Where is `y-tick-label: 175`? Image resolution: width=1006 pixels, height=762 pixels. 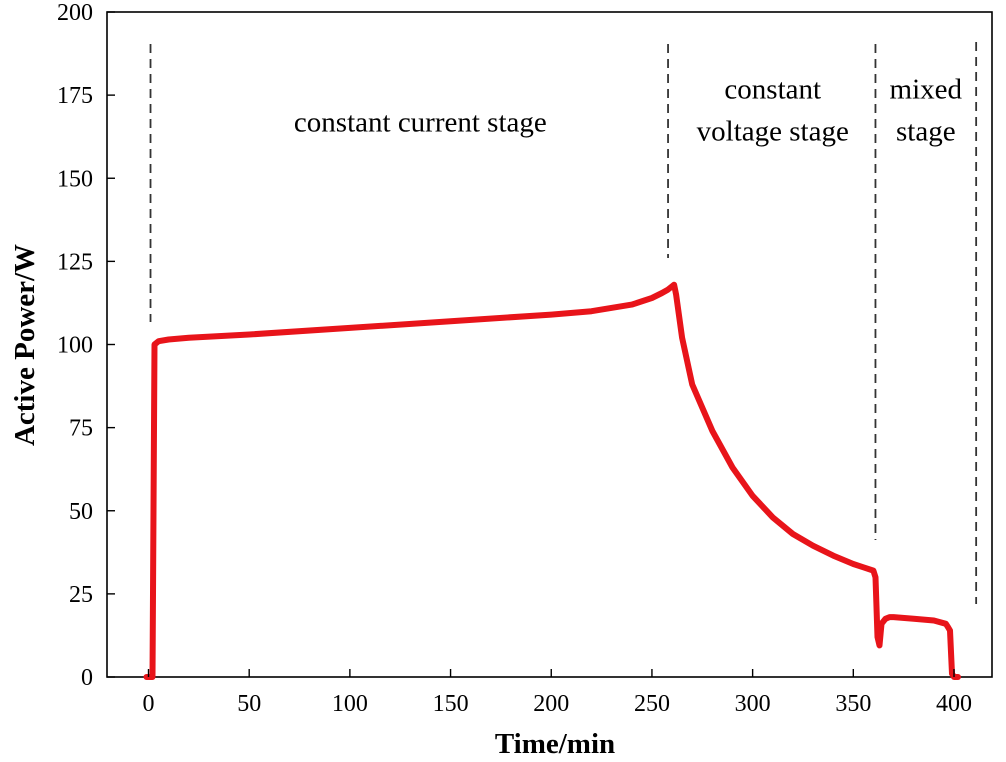 y-tick-label: 175 is located at coordinates (75, 96).